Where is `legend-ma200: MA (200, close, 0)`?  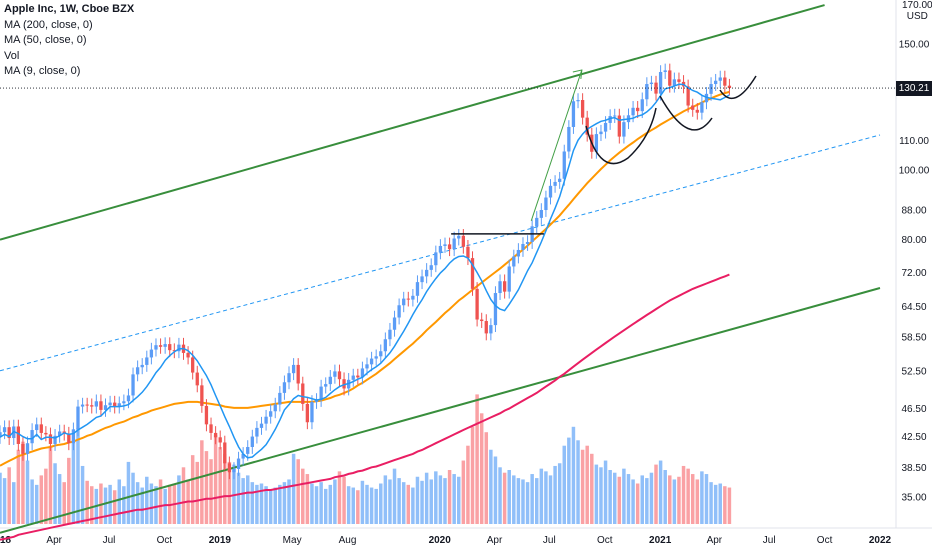 legend-ma200: MA (200, close, 0) is located at coordinates (48, 24).